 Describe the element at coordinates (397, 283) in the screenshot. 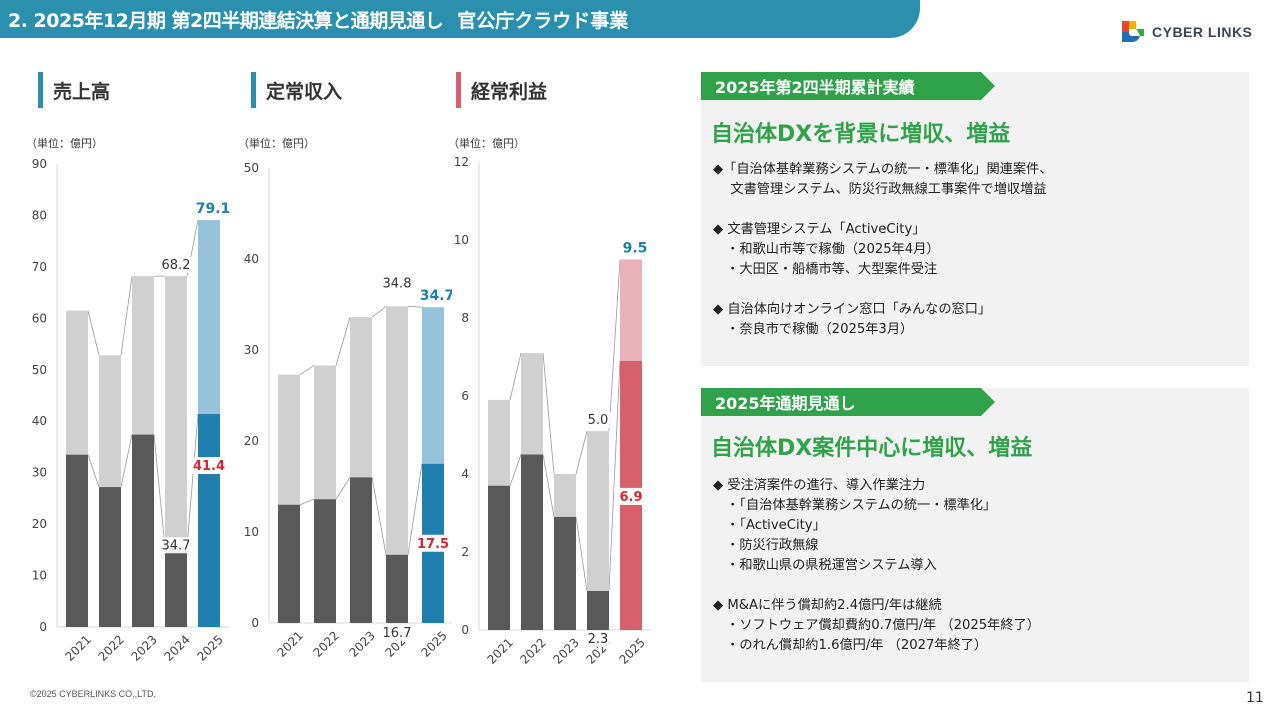

I see `data-label: 34.8` at that location.